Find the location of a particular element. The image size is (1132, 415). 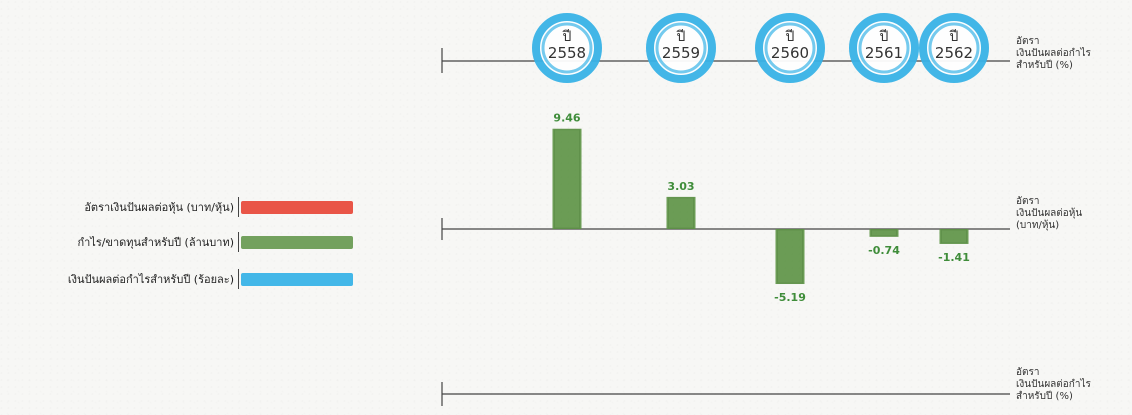

legend-item-dividend-per-share: อัตราเงินปันผลต่อหุ้น (บาท/หุ้น) is located at coordinates (180, 207).